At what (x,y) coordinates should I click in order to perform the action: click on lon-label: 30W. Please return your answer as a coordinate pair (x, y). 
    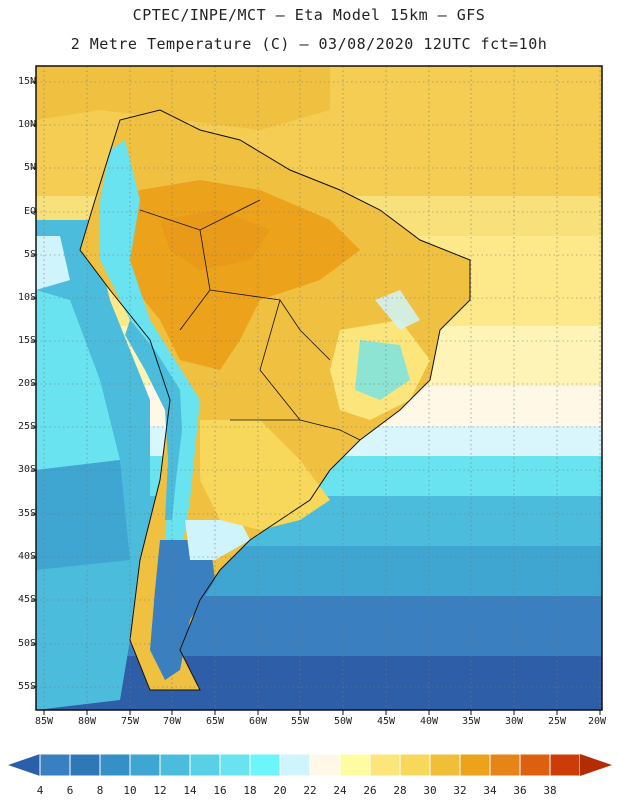
    Looking at the image, I should click on (514, 721).